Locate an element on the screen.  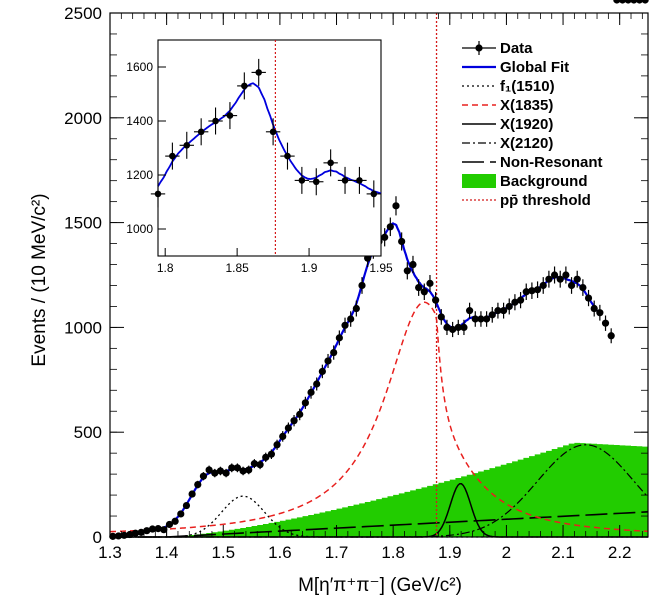
inset-y-tick-label: 1400 is located at coordinates (139, 121).